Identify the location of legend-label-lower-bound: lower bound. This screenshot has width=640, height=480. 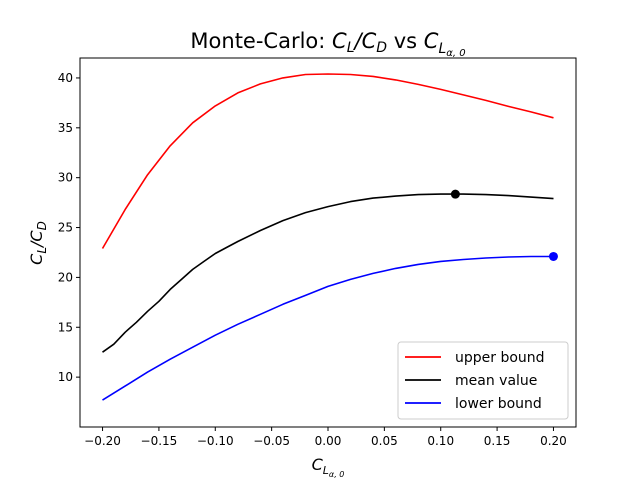
(498, 404).